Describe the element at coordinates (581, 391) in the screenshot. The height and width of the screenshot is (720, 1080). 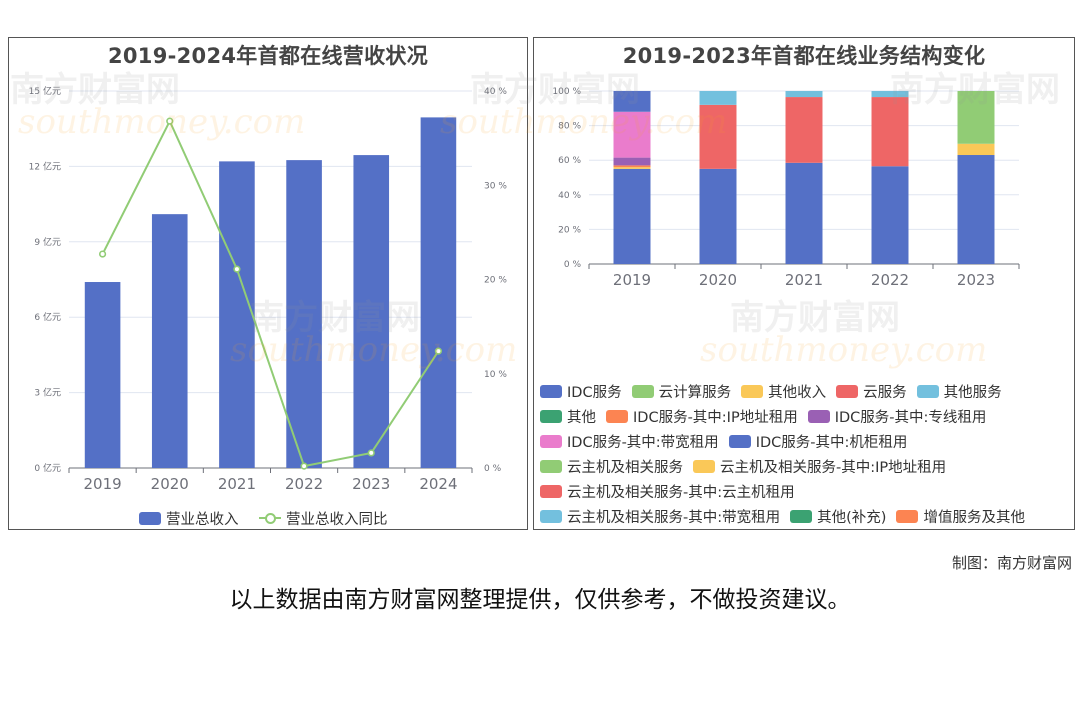
I see `legend-item: IDC服务` at that location.